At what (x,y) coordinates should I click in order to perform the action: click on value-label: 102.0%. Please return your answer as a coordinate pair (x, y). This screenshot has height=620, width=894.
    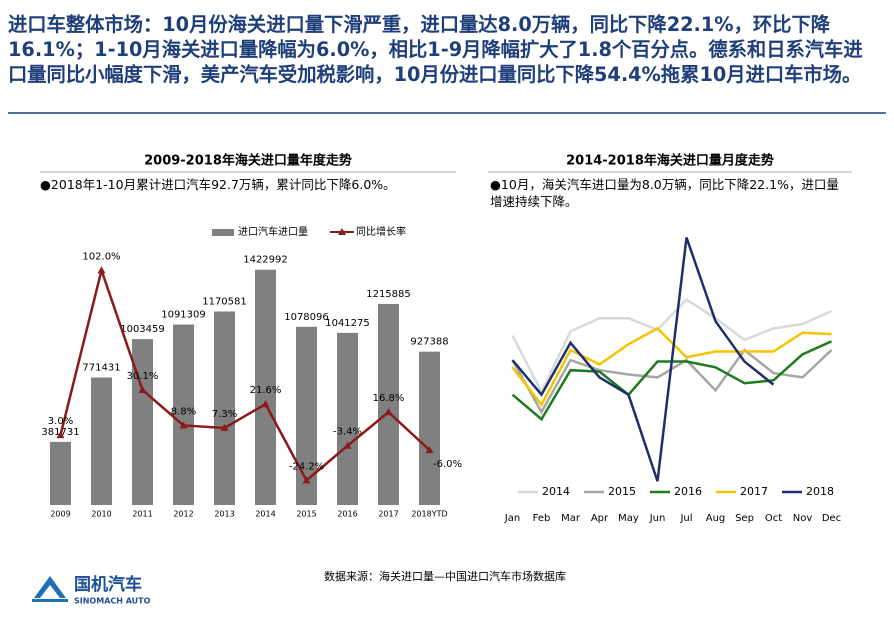
    Looking at the image, I should click on (101, 256).